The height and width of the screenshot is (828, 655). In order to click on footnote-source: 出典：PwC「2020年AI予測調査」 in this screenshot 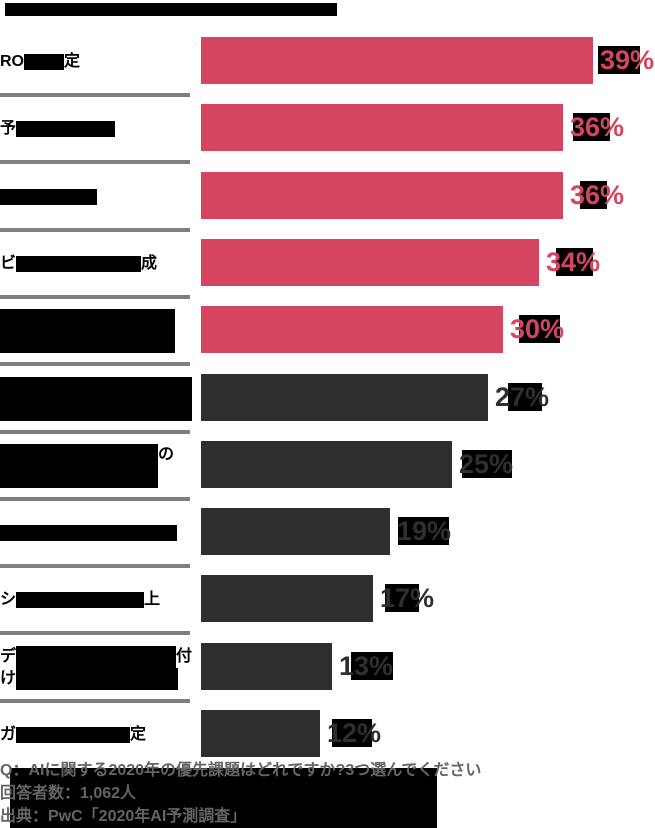, I will do `click(123, 816)`.